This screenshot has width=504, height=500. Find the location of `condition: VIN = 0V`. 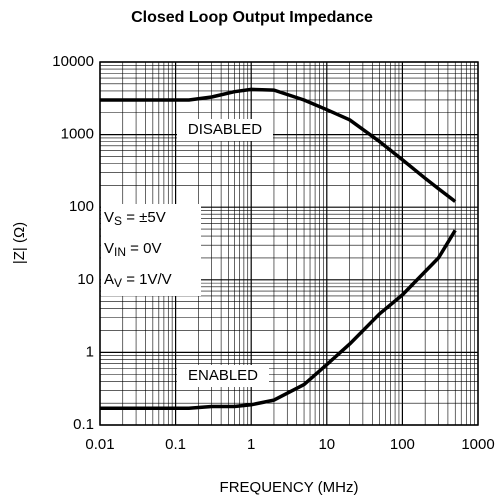

condition: VIN = 0V is located at coordinates (132, 249).